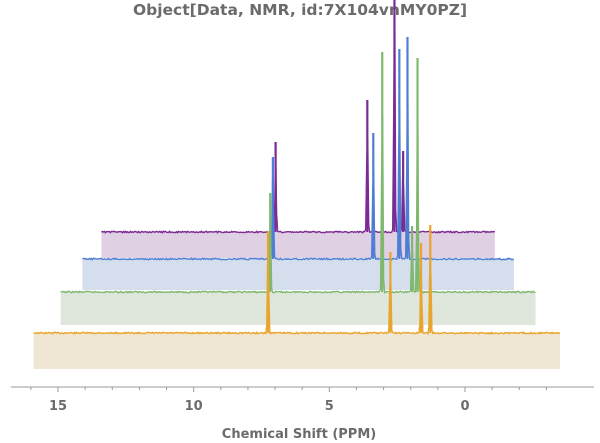  I want to click on x-ticks: 15 10 5 0, so click(288, 400).